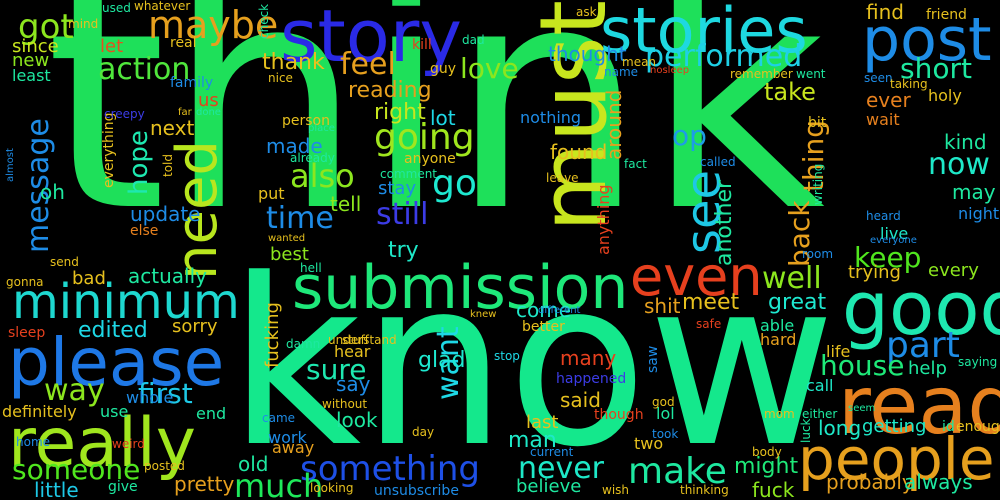 This screenshot has height=500, width=1000. Describe the element at coordinates (183, 43) in the screenshot. I see `word-real: real` at that location.